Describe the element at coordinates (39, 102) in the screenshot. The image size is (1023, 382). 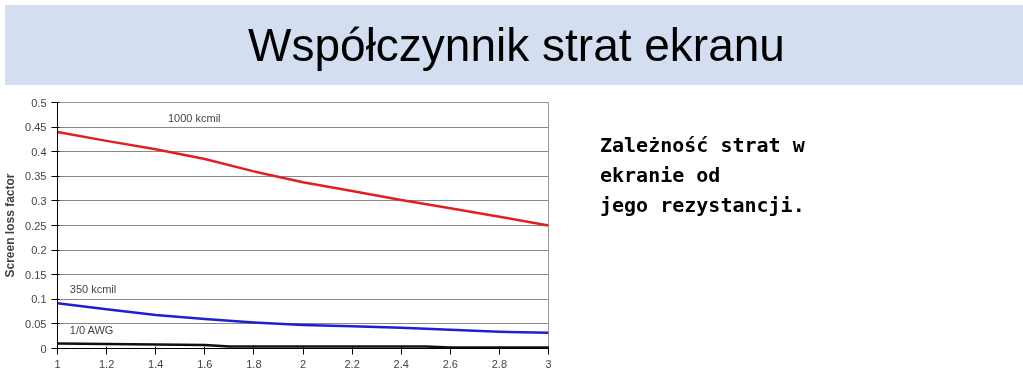
I see `y-tick-label: 0.5` at that location.